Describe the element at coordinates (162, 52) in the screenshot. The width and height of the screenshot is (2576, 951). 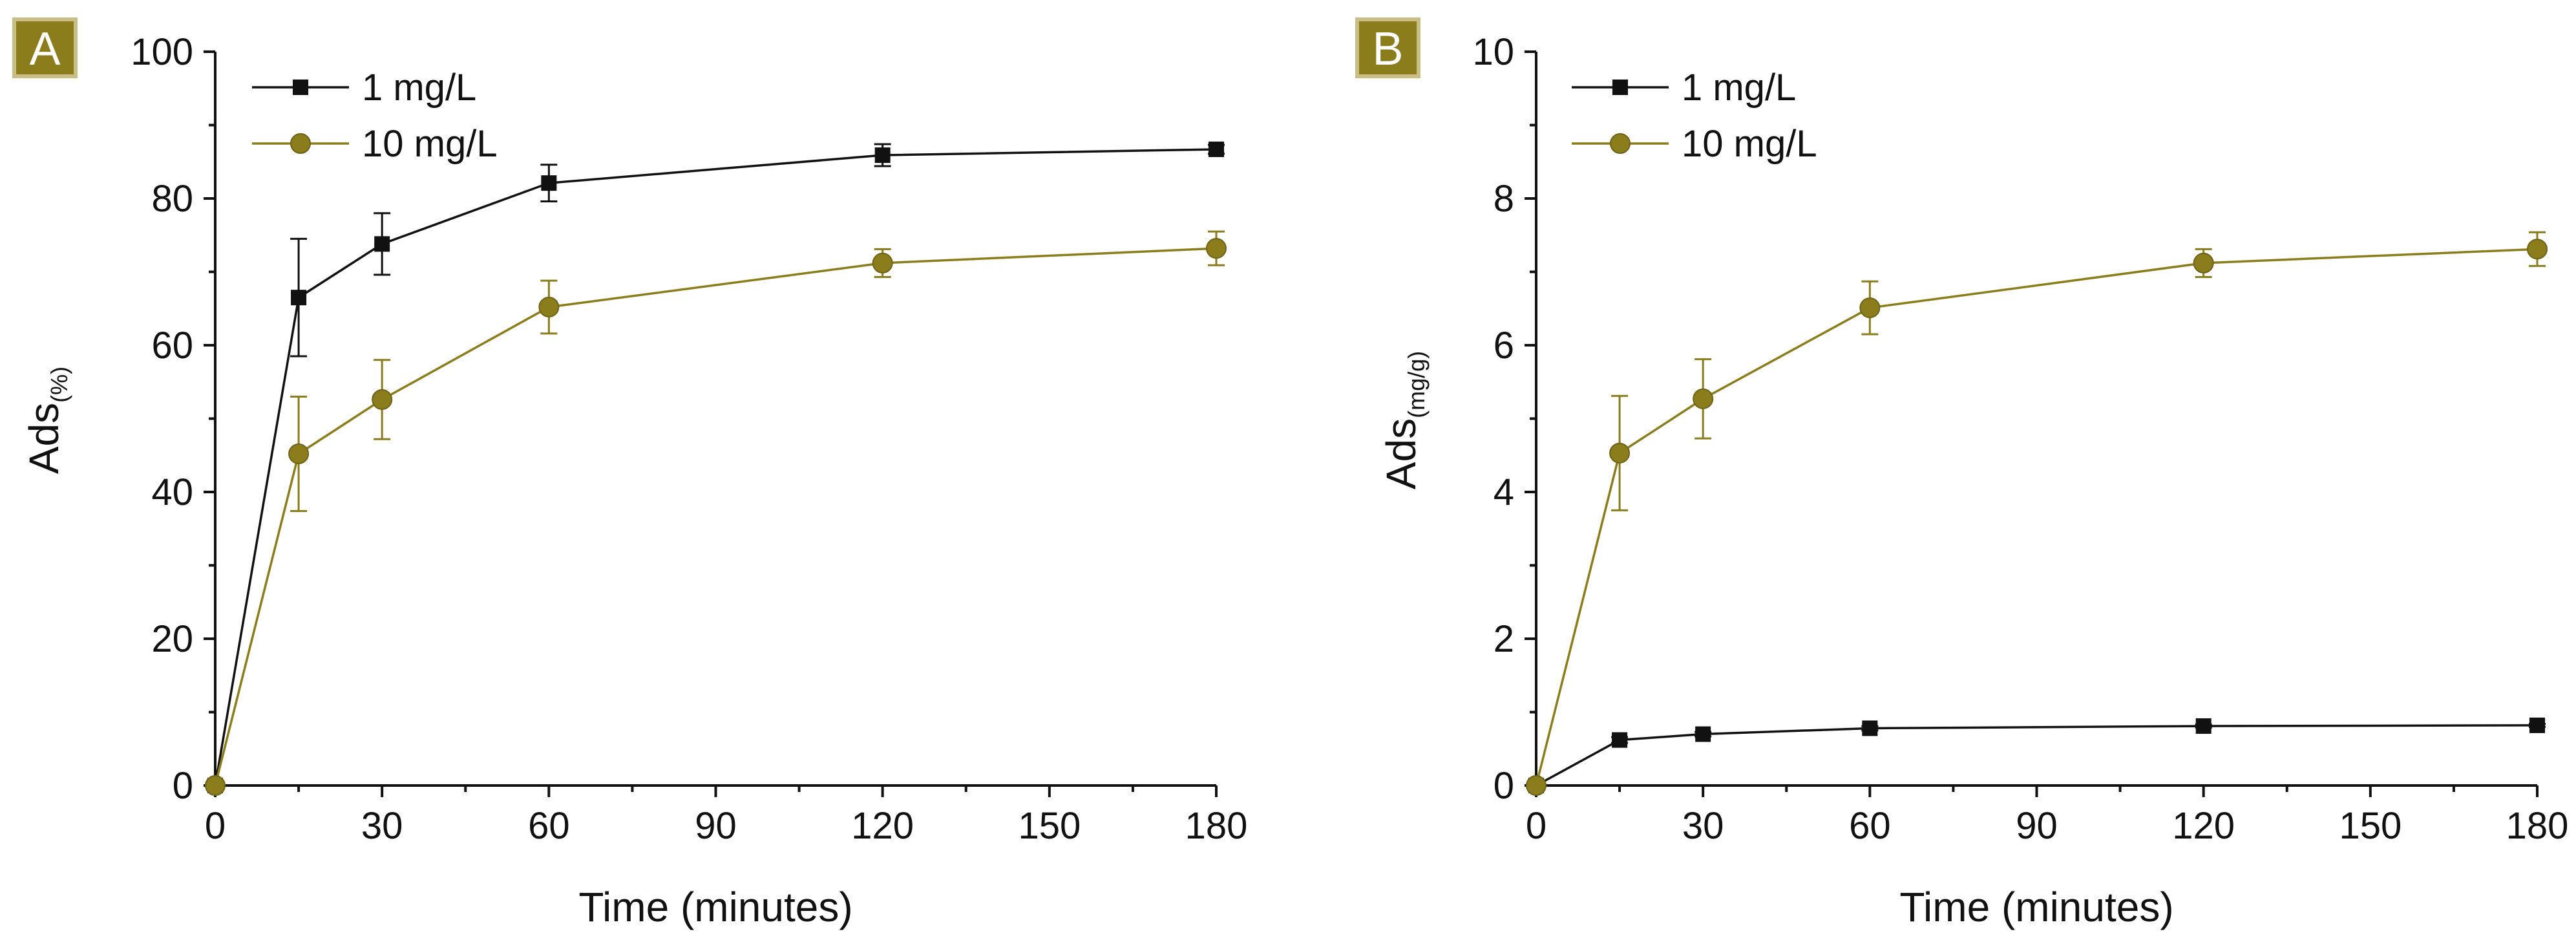
I see `y-tick-label: 100` at that location.